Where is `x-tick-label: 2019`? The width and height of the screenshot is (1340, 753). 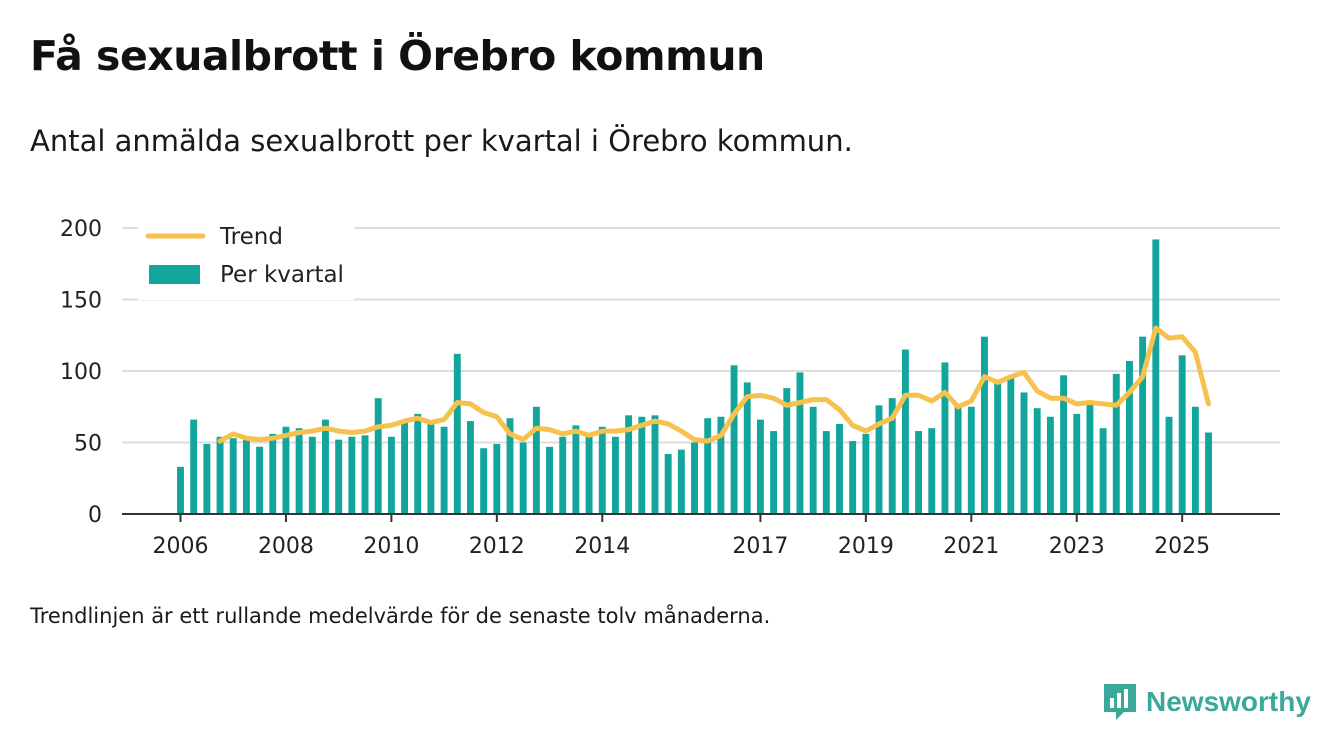
x-tick-label: 2019 is located at coordinates (866, 546).